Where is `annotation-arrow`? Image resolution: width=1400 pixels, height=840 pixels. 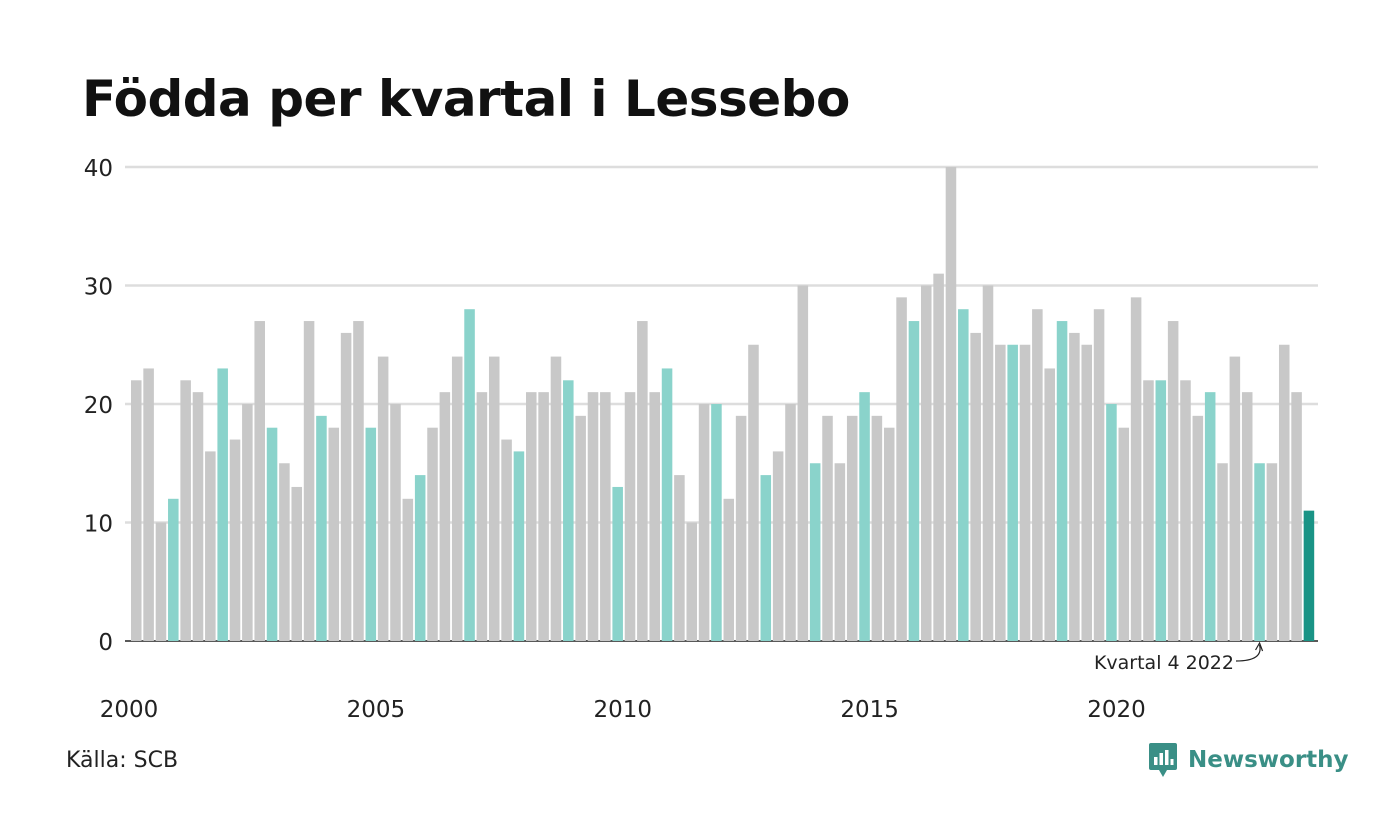
annotation-arrow is located at coordinates (1248, 653).